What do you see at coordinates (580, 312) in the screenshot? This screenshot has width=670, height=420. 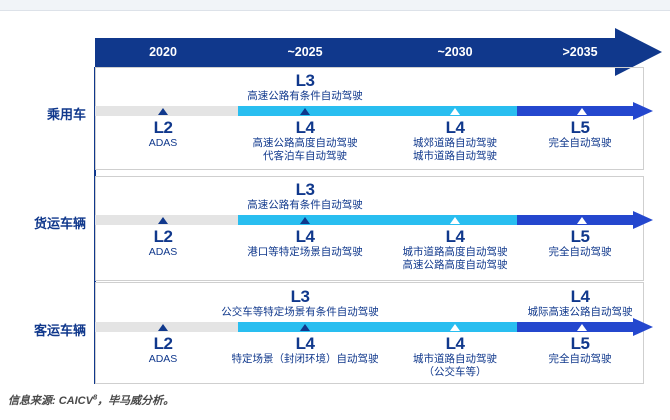 I see `level-description: 城际高速公路自动驾驶` at bounding box center [580, 312].